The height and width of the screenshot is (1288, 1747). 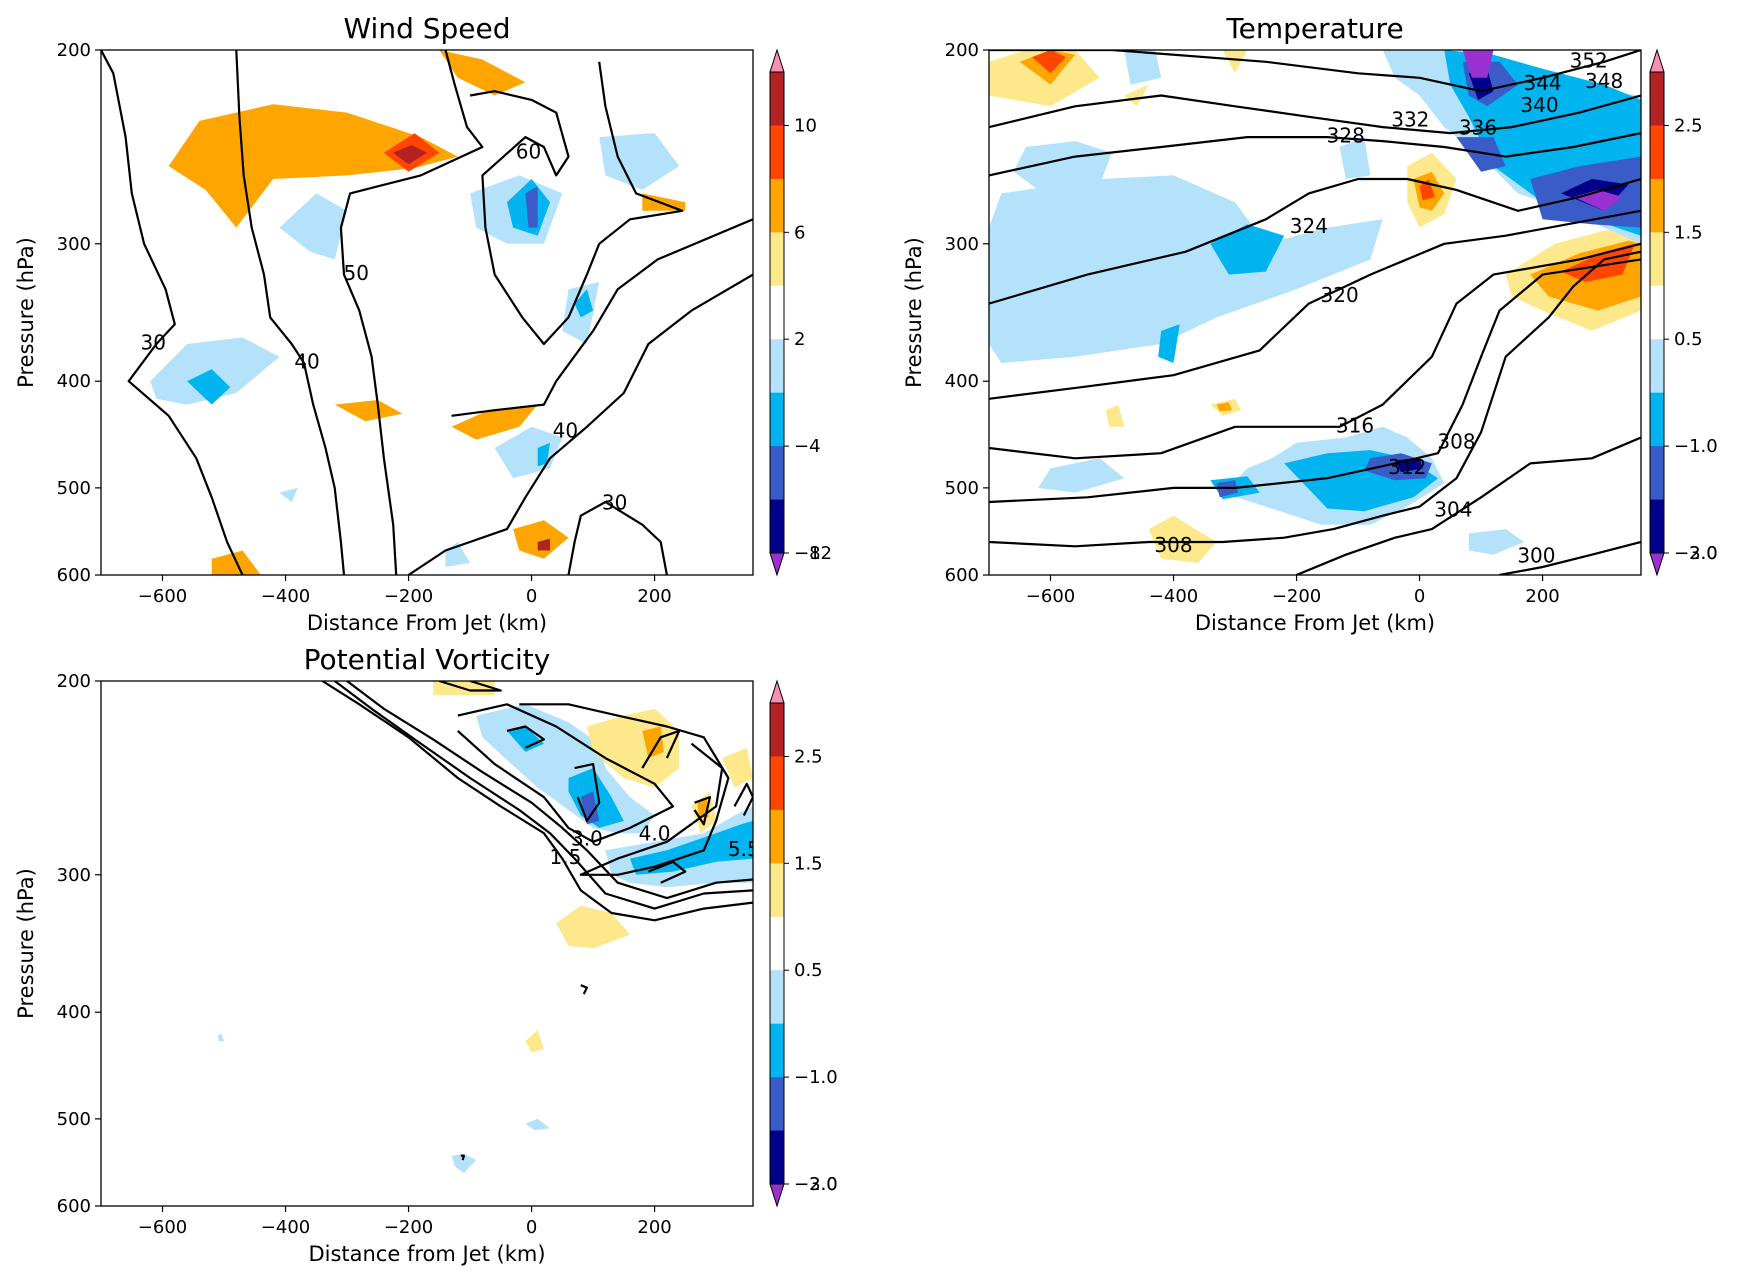 I want to click on colorbar-tick-label-2: 6, so click(x=799, y=232).